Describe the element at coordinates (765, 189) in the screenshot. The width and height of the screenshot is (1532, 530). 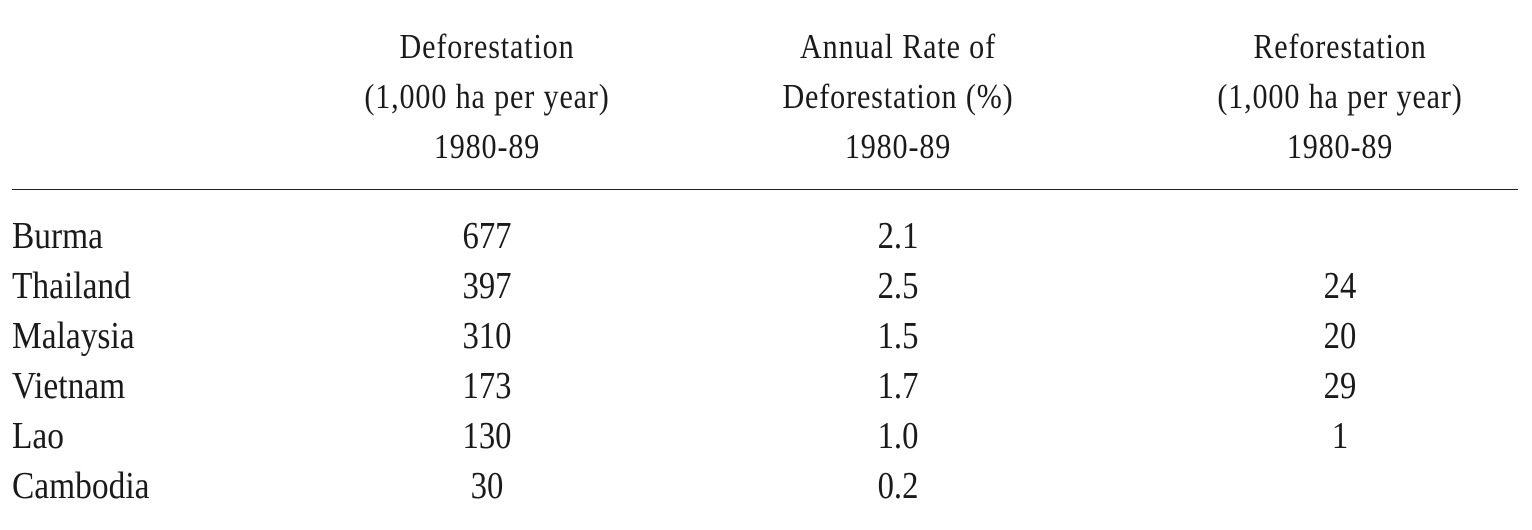
I see `header-divider` at that location.